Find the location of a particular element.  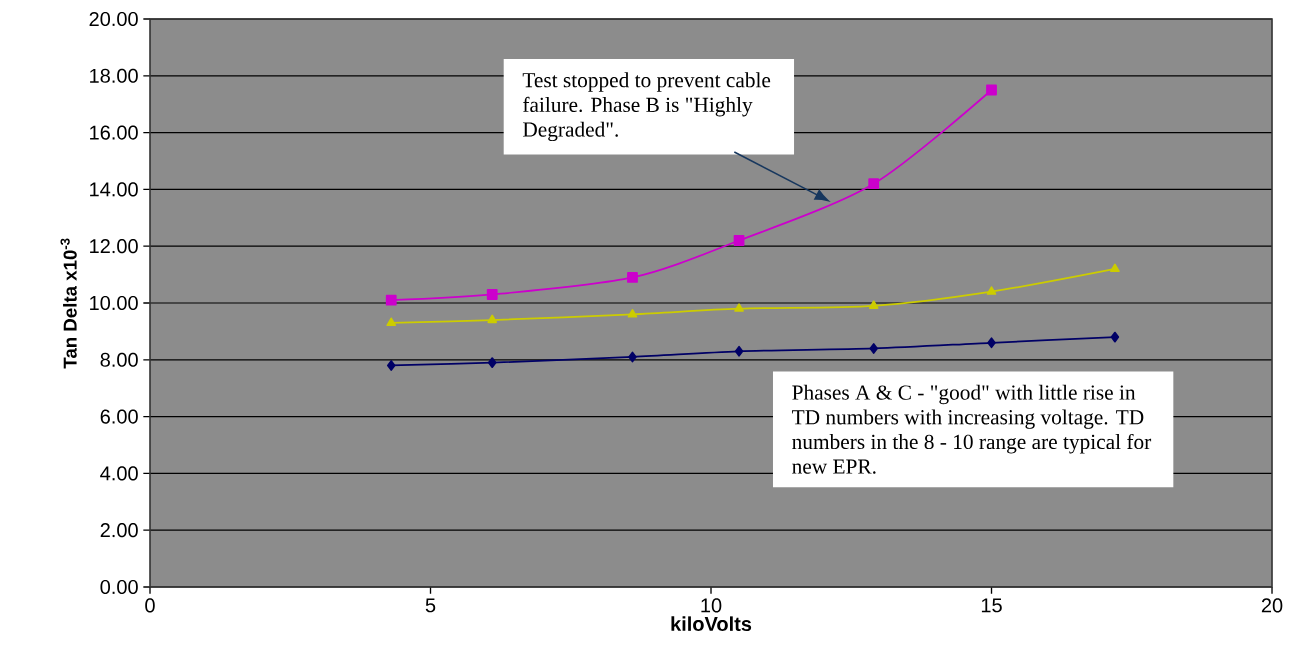

x-tick-label: 5 is located at coordinates (430, 605).